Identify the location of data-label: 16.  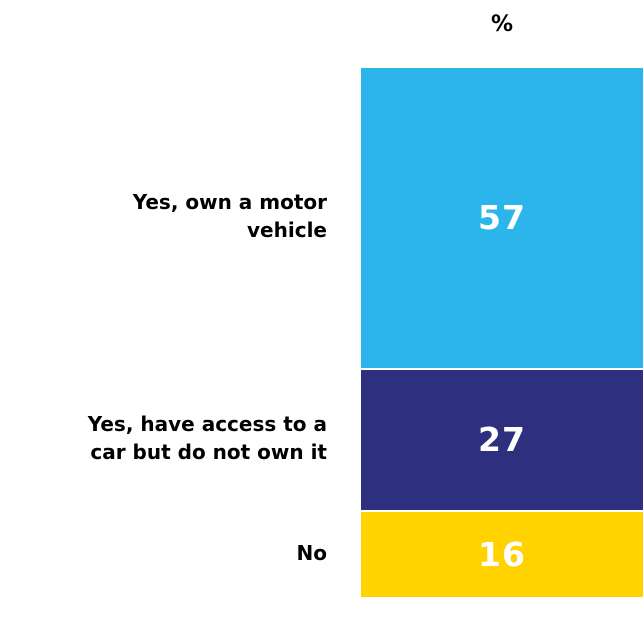
(502, 555).